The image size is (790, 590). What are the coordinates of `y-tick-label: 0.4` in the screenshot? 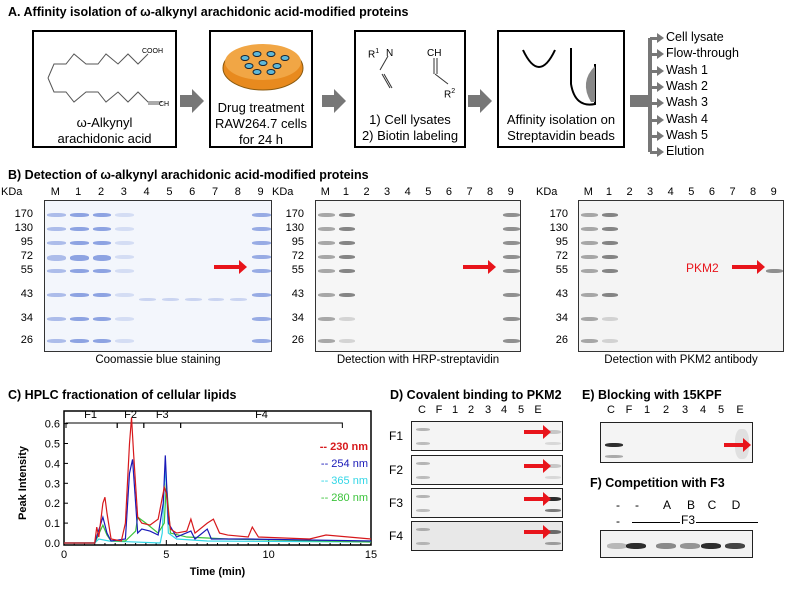 It's located at (52, 464).